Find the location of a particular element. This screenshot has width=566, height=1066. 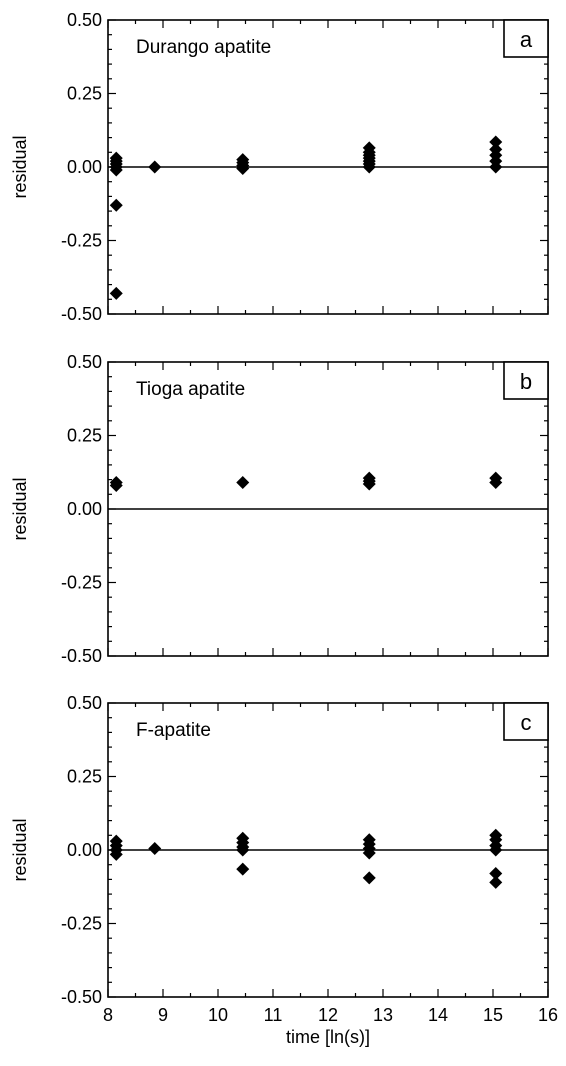

panel-b-annotation: Tioga apatite is located at coordinates (190, 389).